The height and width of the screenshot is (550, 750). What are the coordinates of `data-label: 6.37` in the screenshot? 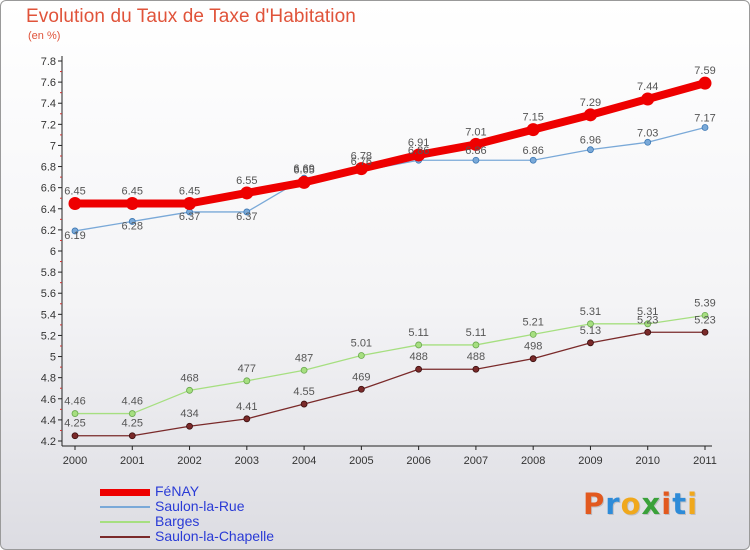 It's located at (246, 217).